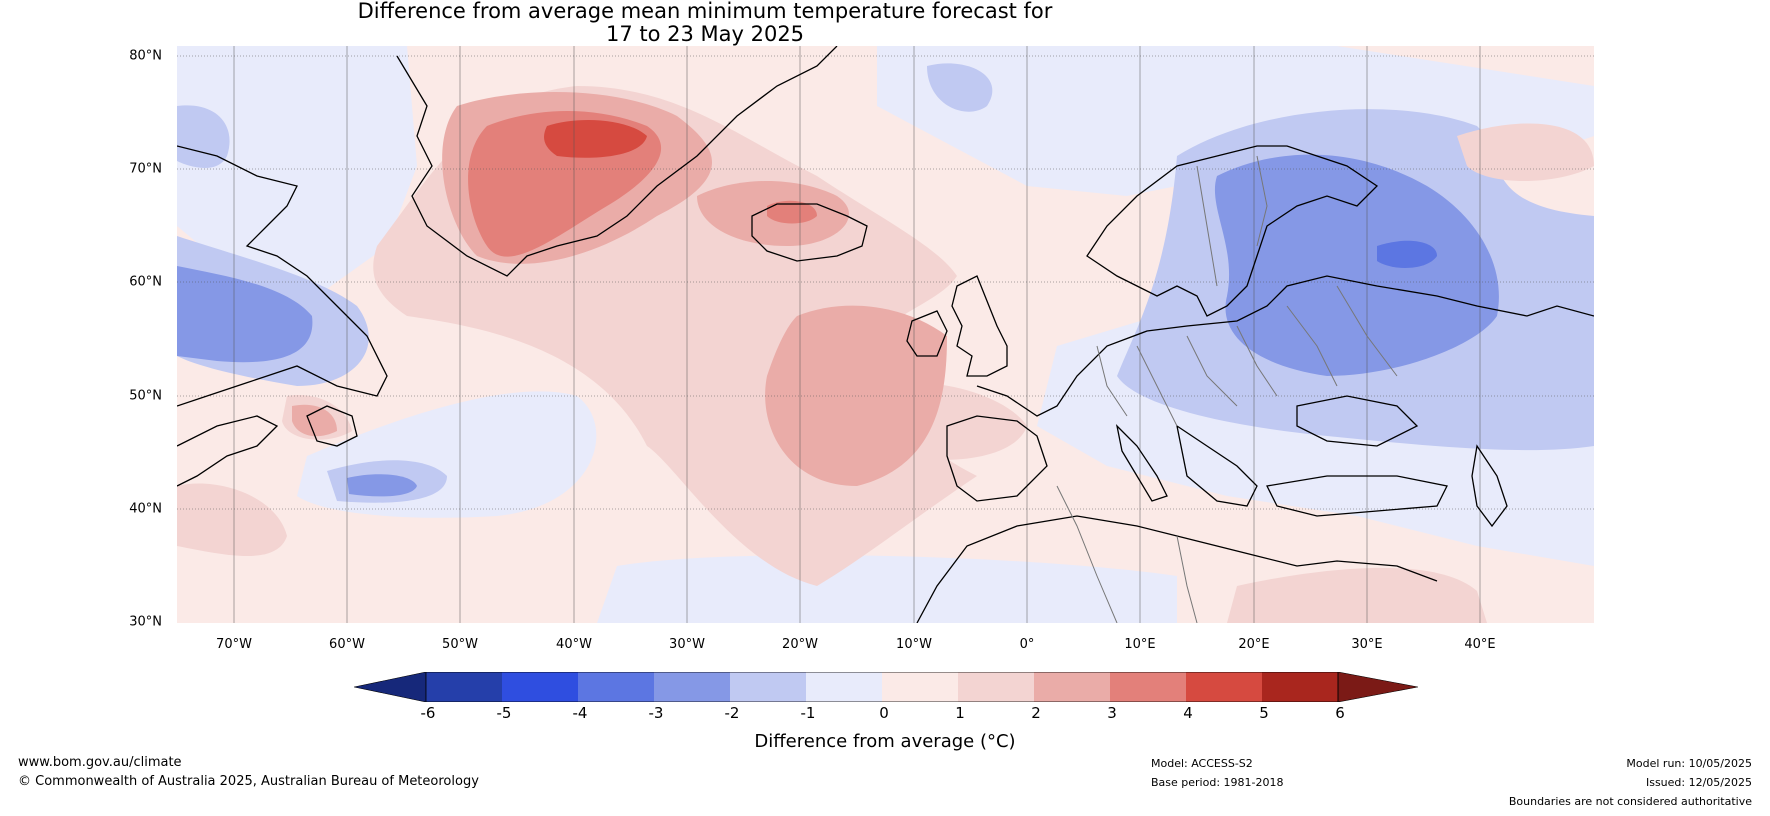 This screenshot has width=1770, height=816. What do you see at coordinates (1367, 644) in the screenshot?
I see `lon-label-30e: 30°E` at bounding box center [1367, 644].